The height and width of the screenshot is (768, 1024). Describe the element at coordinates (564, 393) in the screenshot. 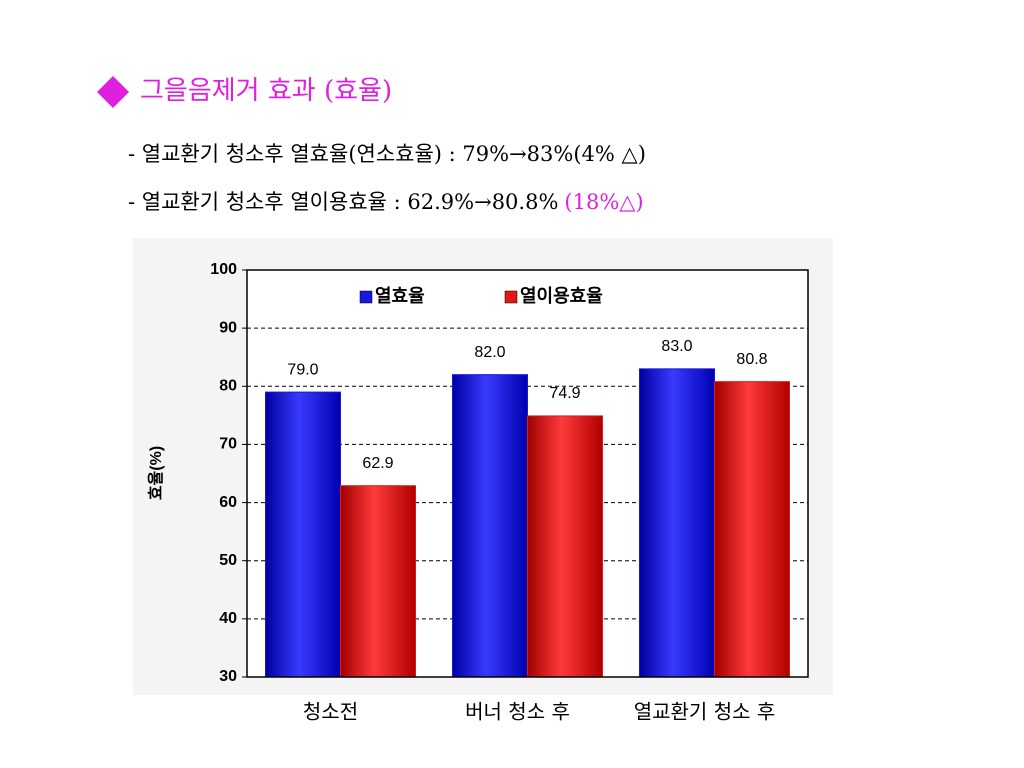

I see `value-label: 74.9` at that location.